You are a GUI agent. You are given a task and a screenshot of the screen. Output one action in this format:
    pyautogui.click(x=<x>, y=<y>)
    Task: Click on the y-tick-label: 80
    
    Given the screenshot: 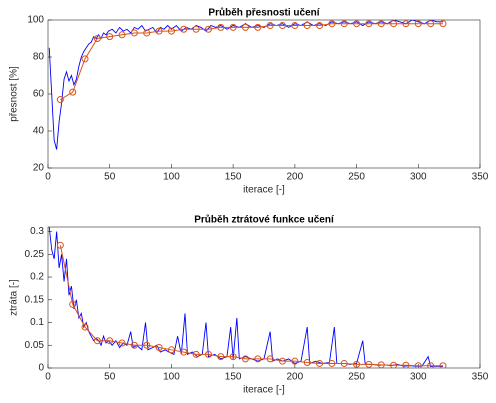 What is the action you would take?
    pyautogui.click(x=39, y=57)
    